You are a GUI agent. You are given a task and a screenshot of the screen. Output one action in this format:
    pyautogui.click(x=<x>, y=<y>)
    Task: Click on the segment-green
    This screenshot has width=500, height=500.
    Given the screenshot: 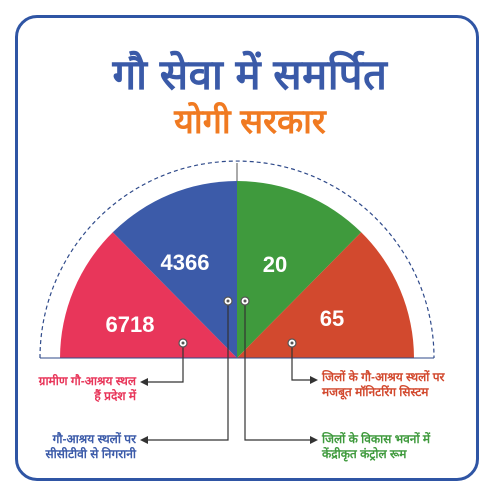 What is the action you would take?
    pyautogui.click(x=299, y=269)
    